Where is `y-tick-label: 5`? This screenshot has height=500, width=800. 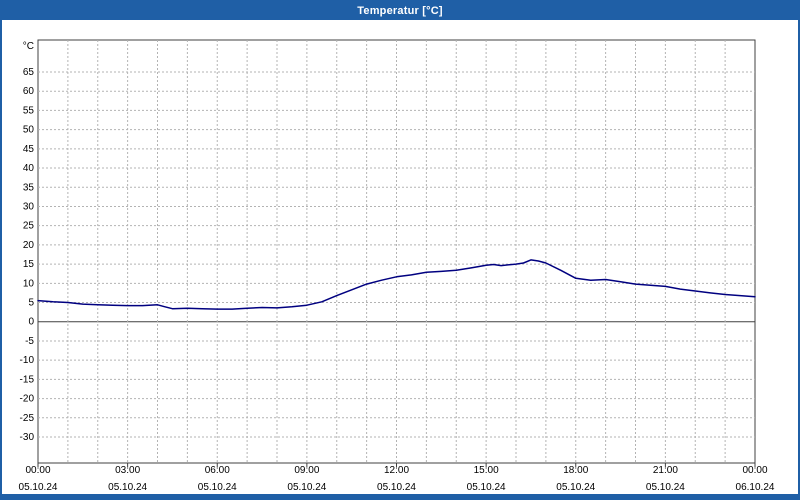 y-tick-label: 5 is located at coordinates (31, 303).